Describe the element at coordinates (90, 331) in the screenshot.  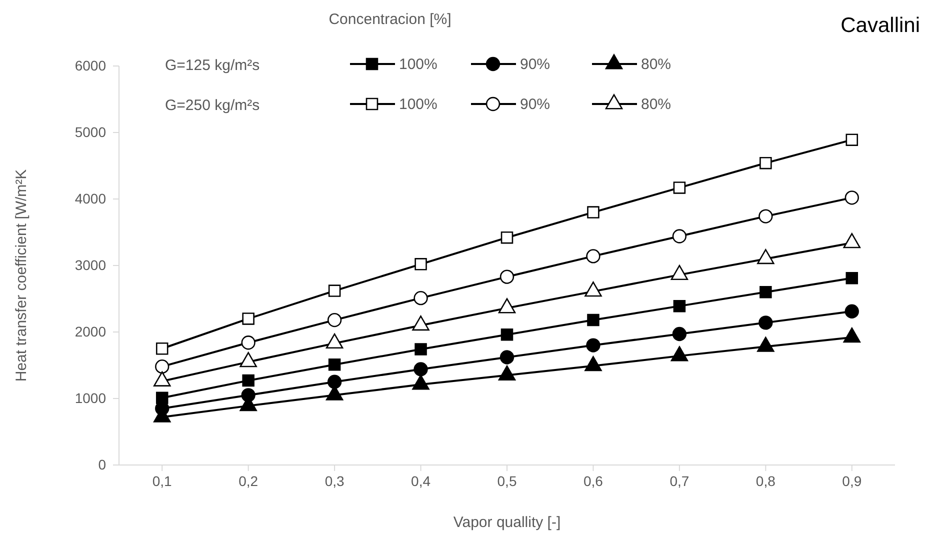
I see `y-tick-label: 2000` at that location.